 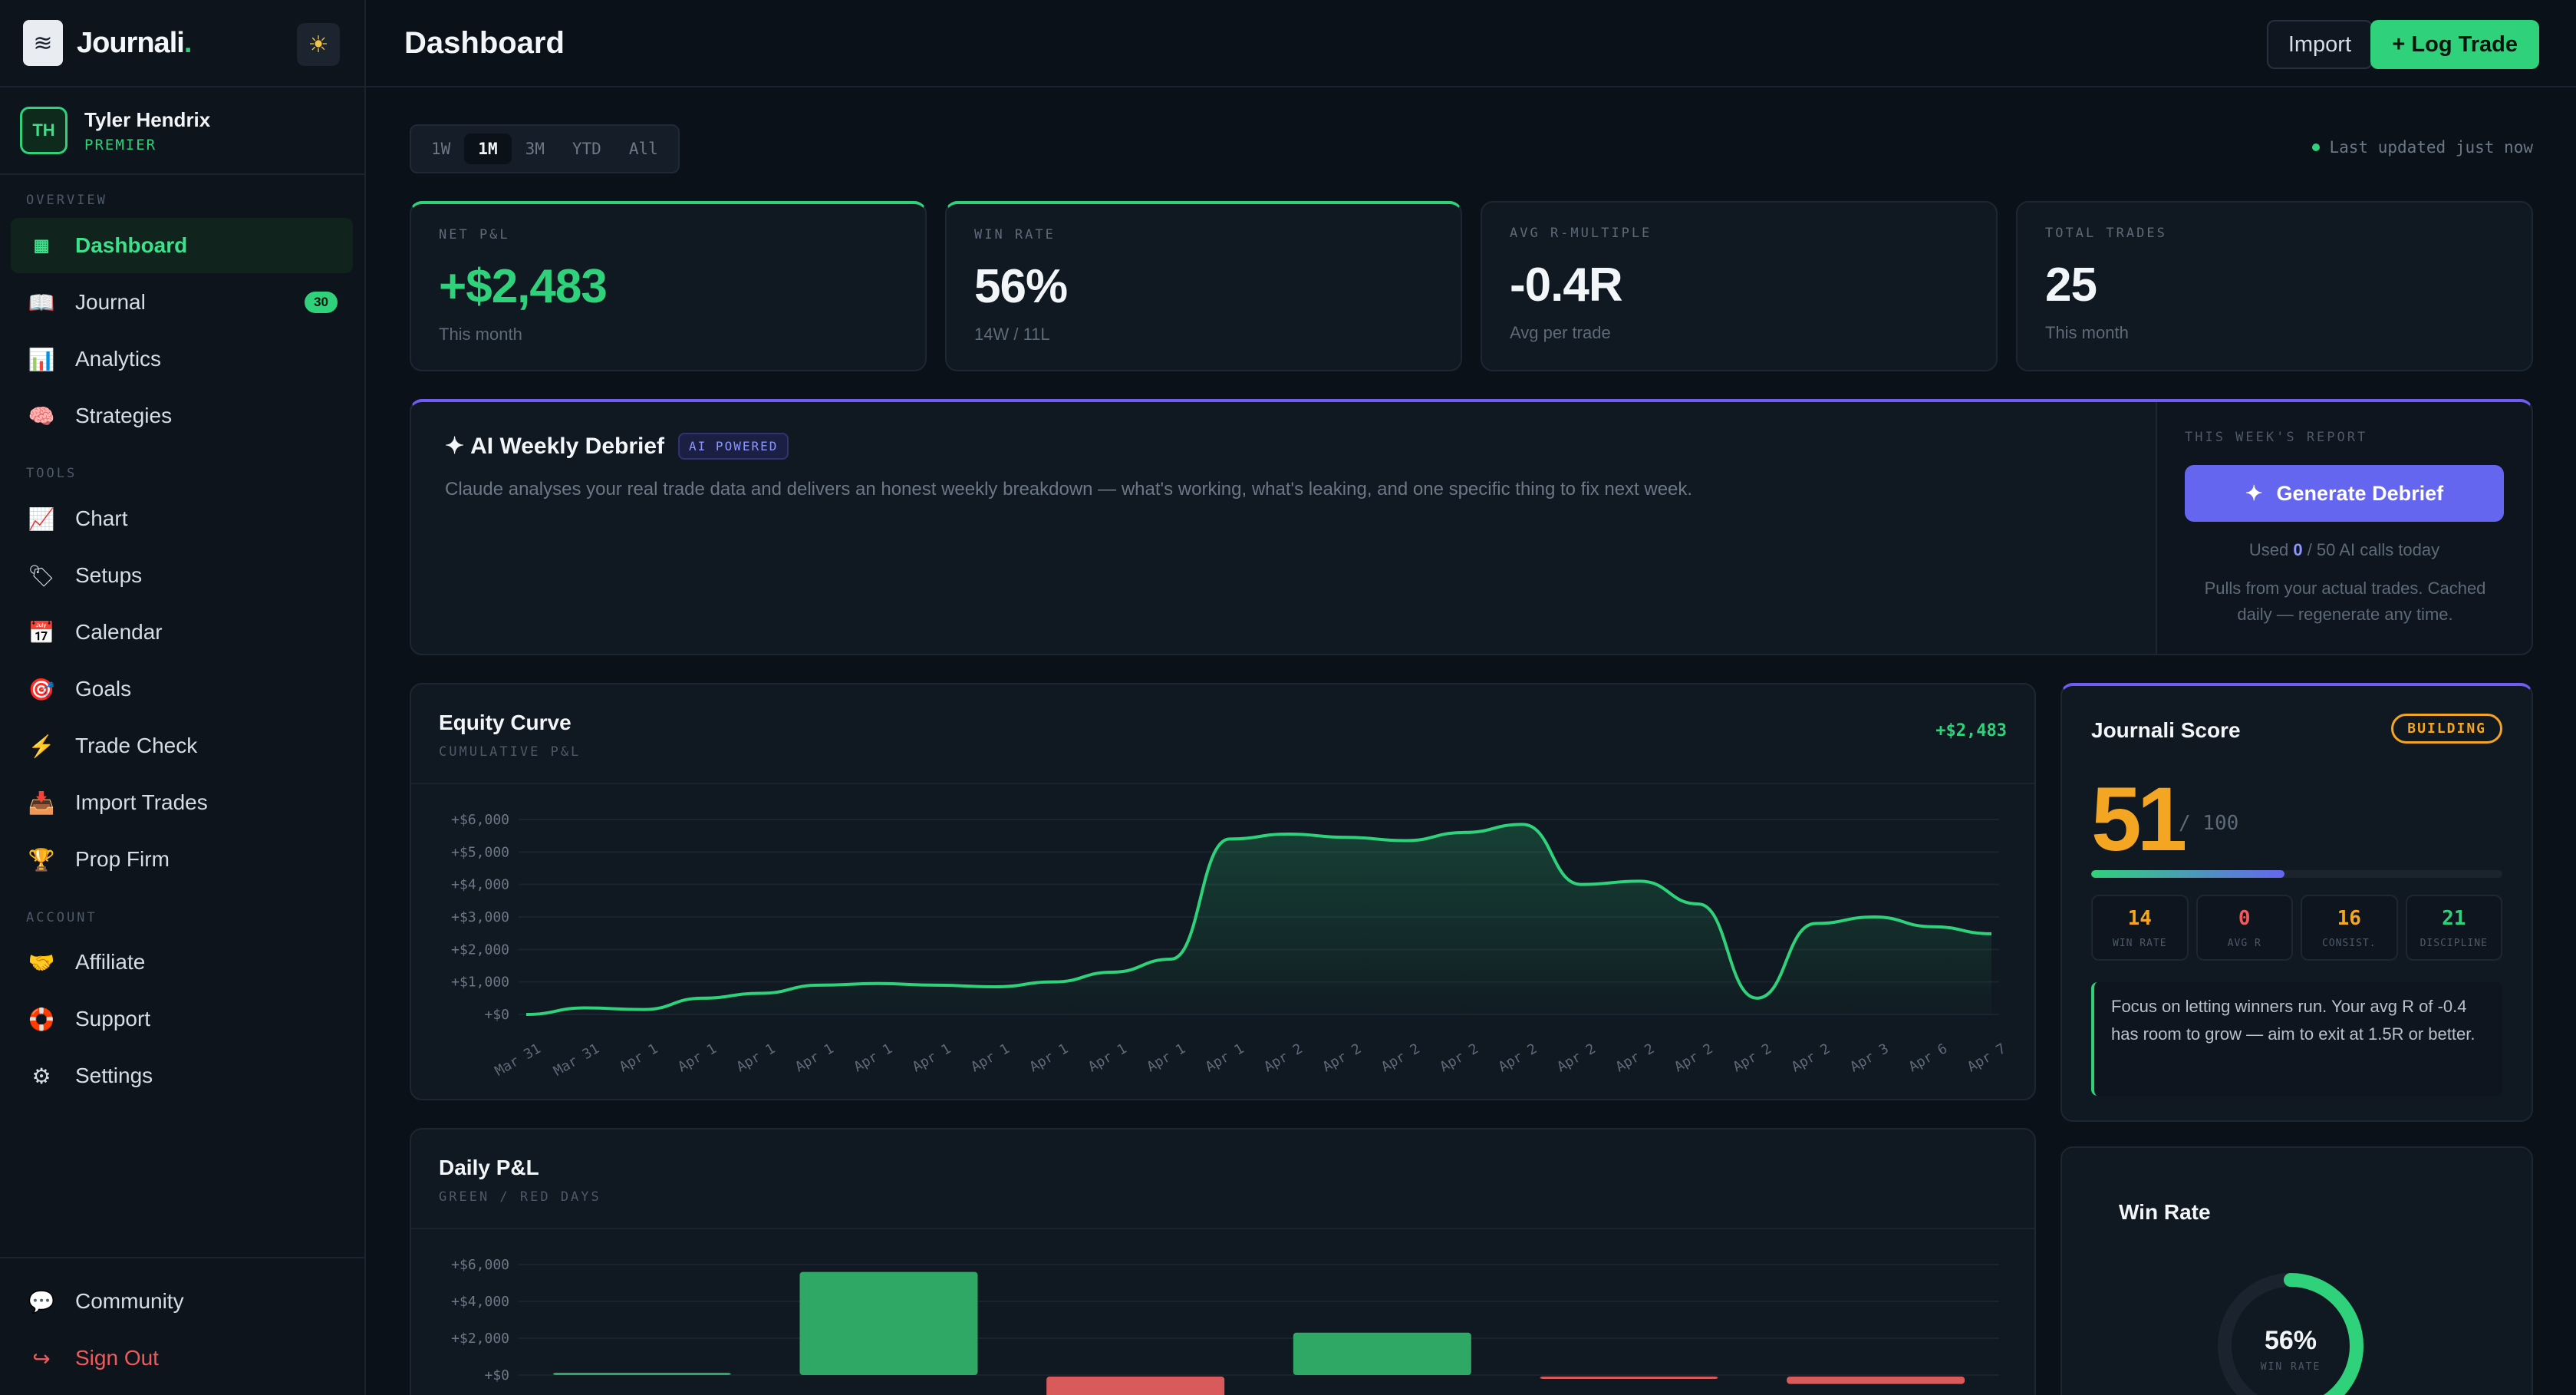 What do you see at coordinates (2276, 437) in the screenshot?
I see `week-report-label: THIS WEEK'S REPORT` at bounding box center [2276, 437].